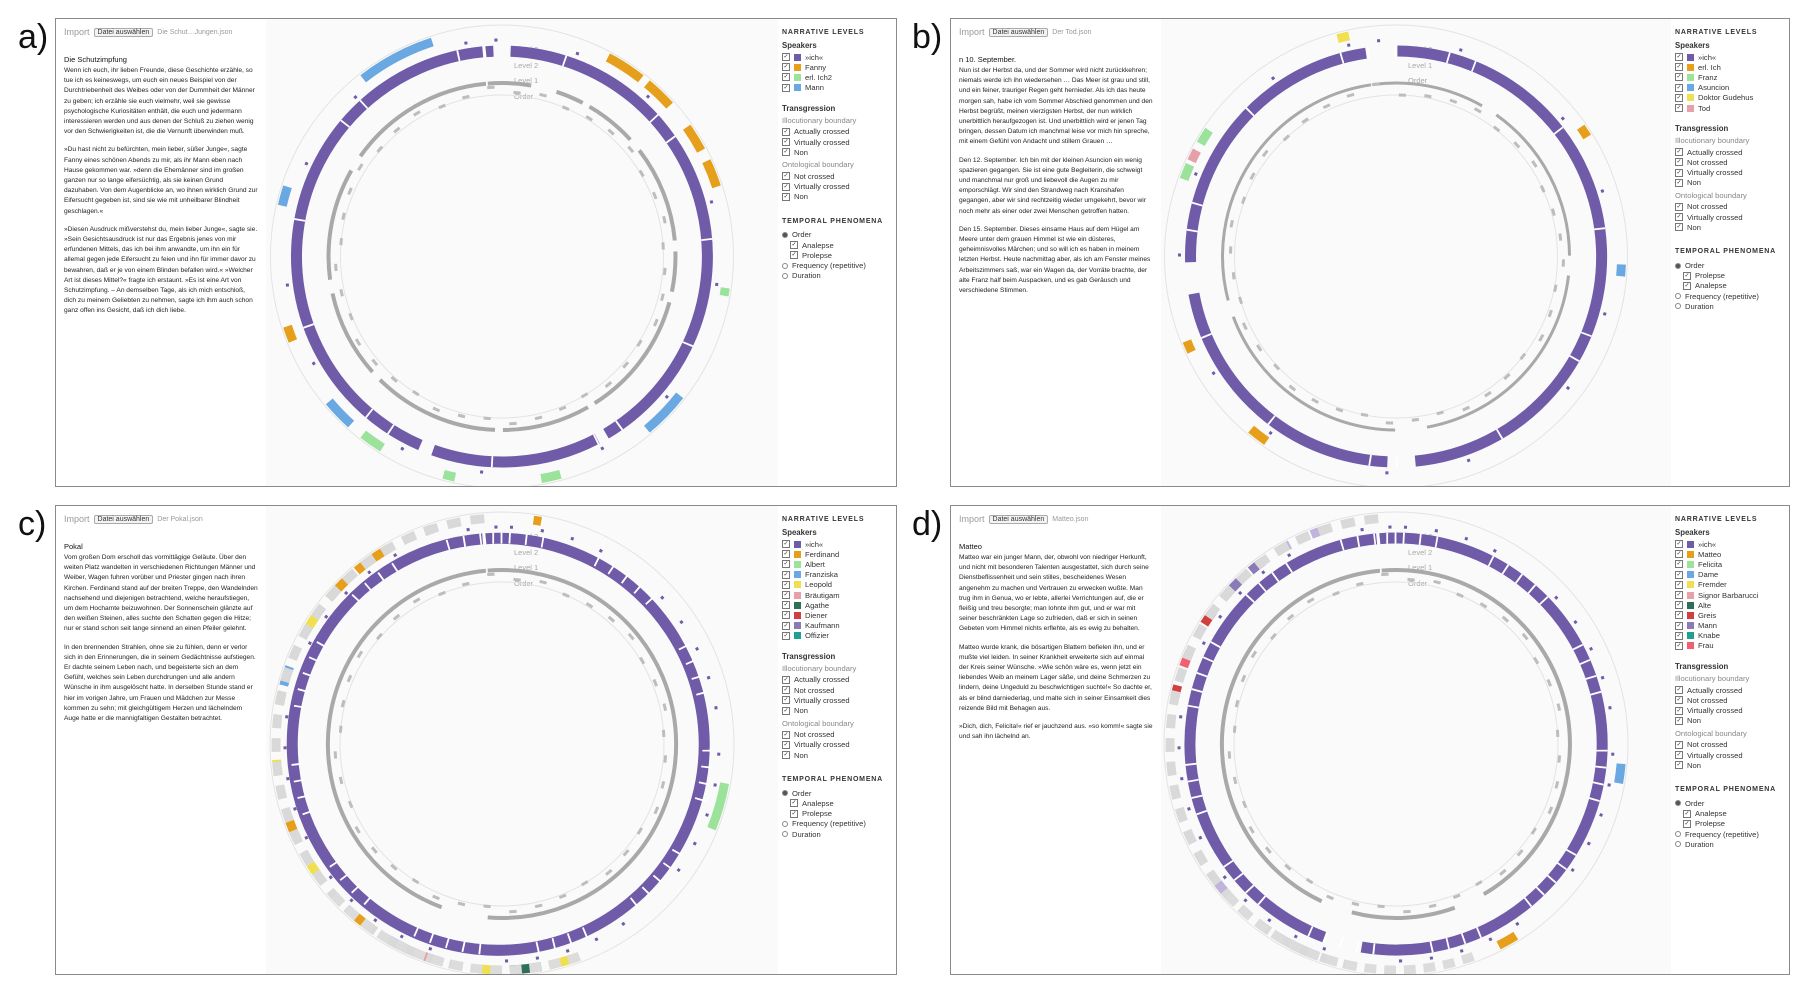 The image size is (1800, 987). What do you see at coordinates (1498, 352) in the screenshot?
I see `order-segment` at bounding box center [1498, 352].